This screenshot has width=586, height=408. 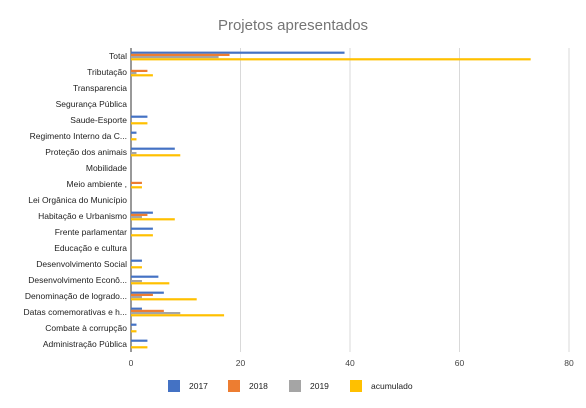 I want to click on category-label: Desenvolvimento Social, so click(x=81, y=264).